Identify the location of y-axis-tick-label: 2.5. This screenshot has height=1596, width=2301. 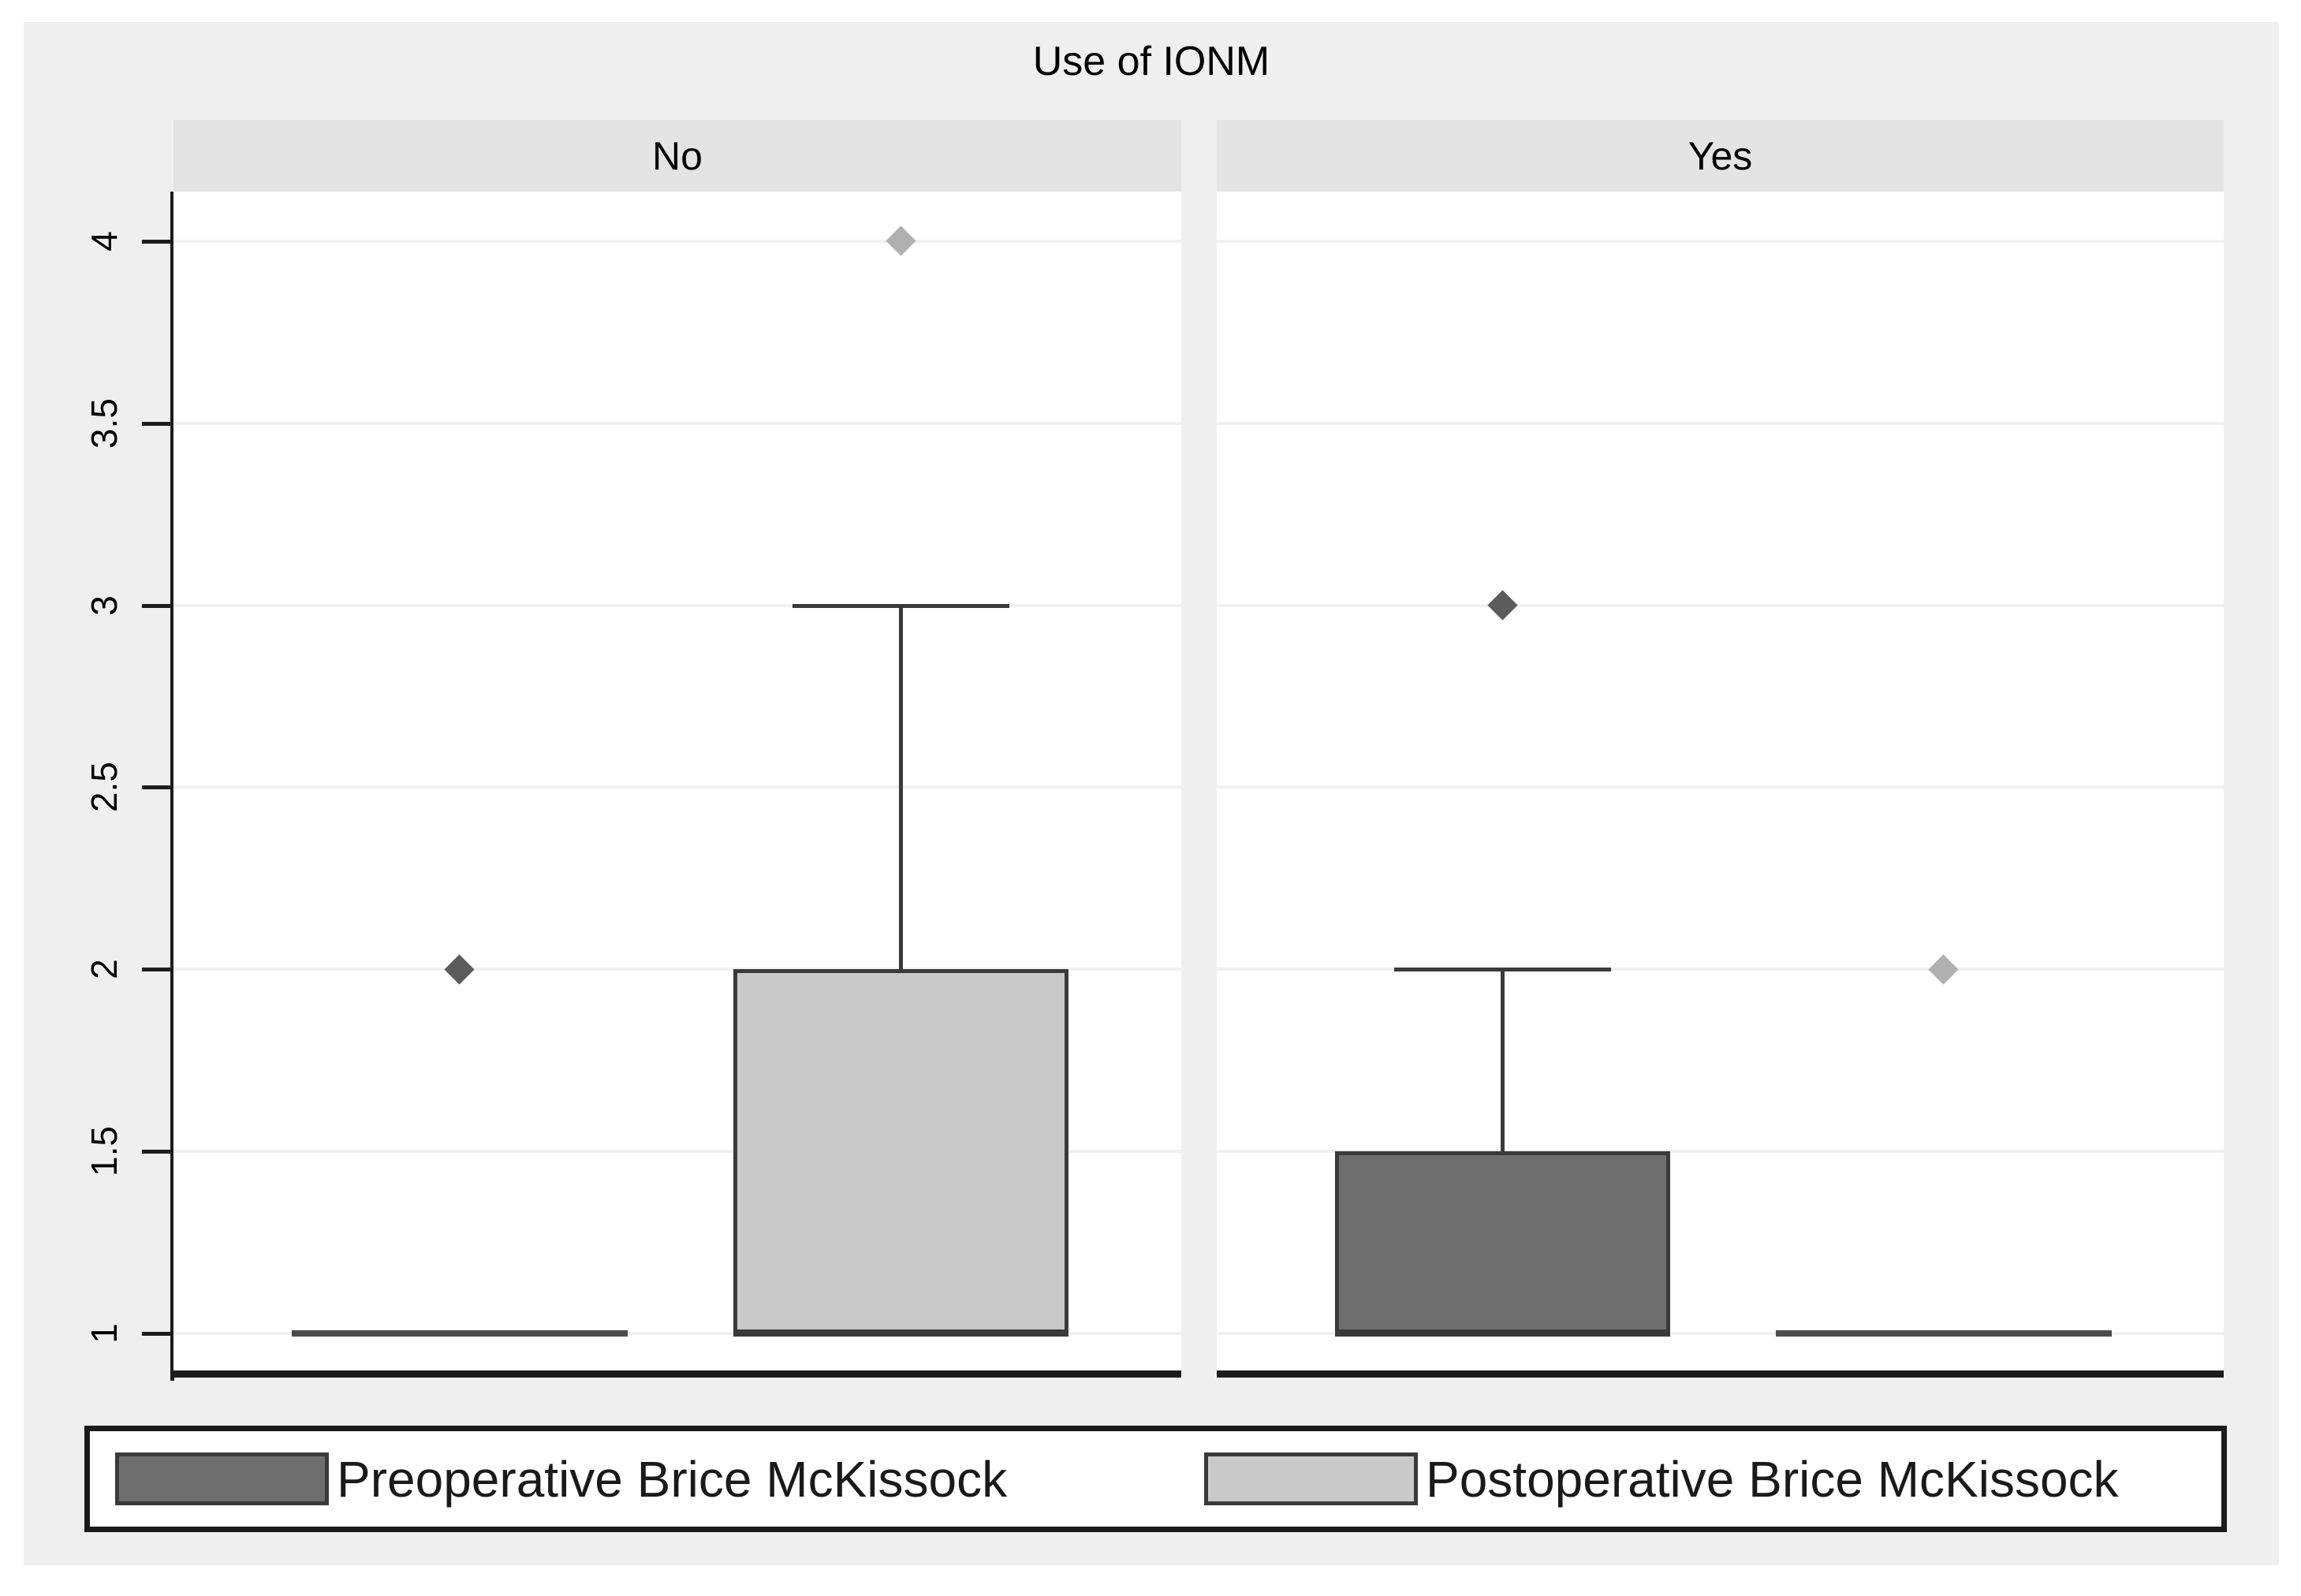
(104, 787).